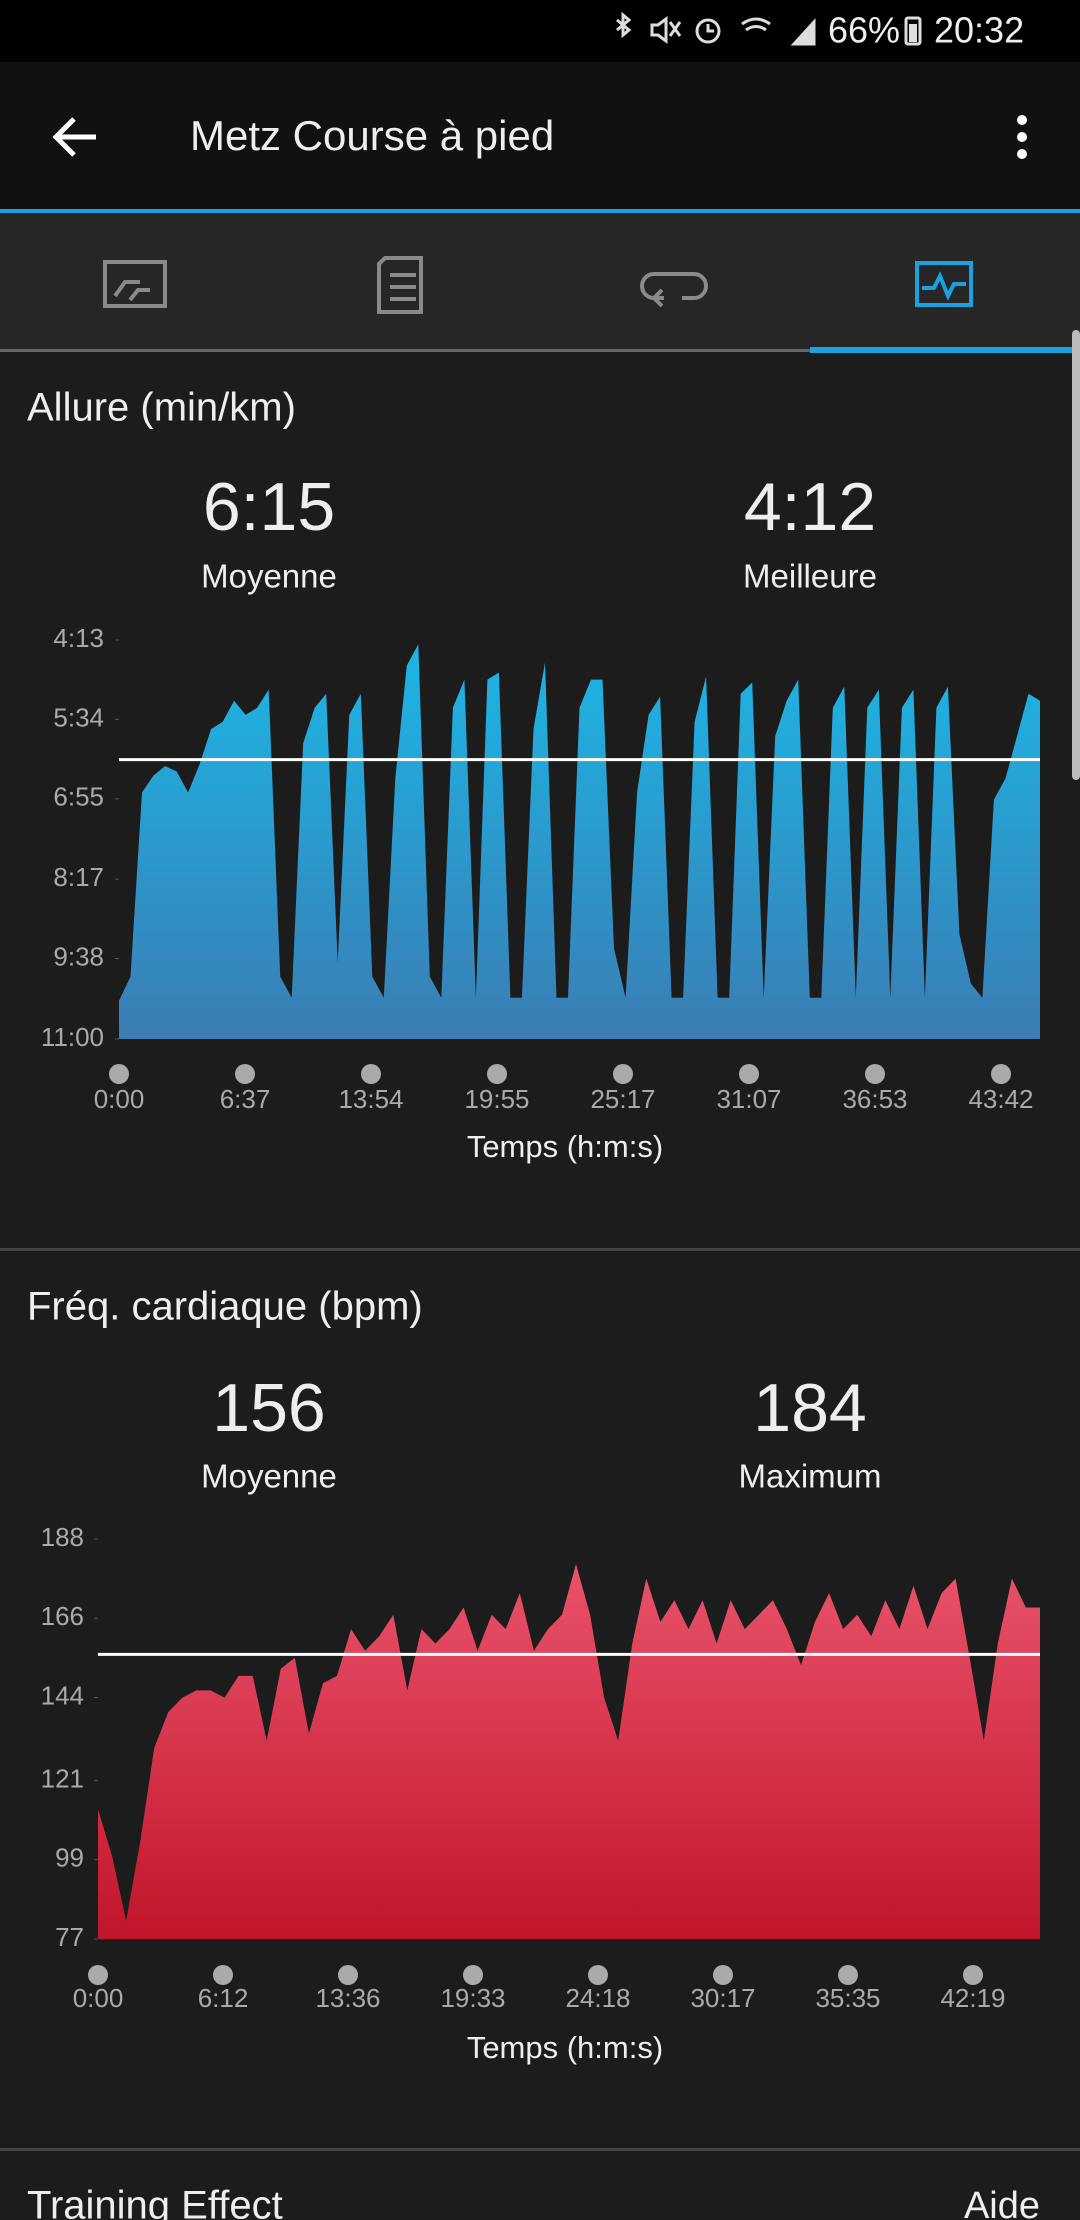 Image resolution: width=1080 pixels, height=2220 pixels. Describe the element at coordinates (78, 717) in the screenshot. I see `y-tick-label tick: 5:34` at that location.